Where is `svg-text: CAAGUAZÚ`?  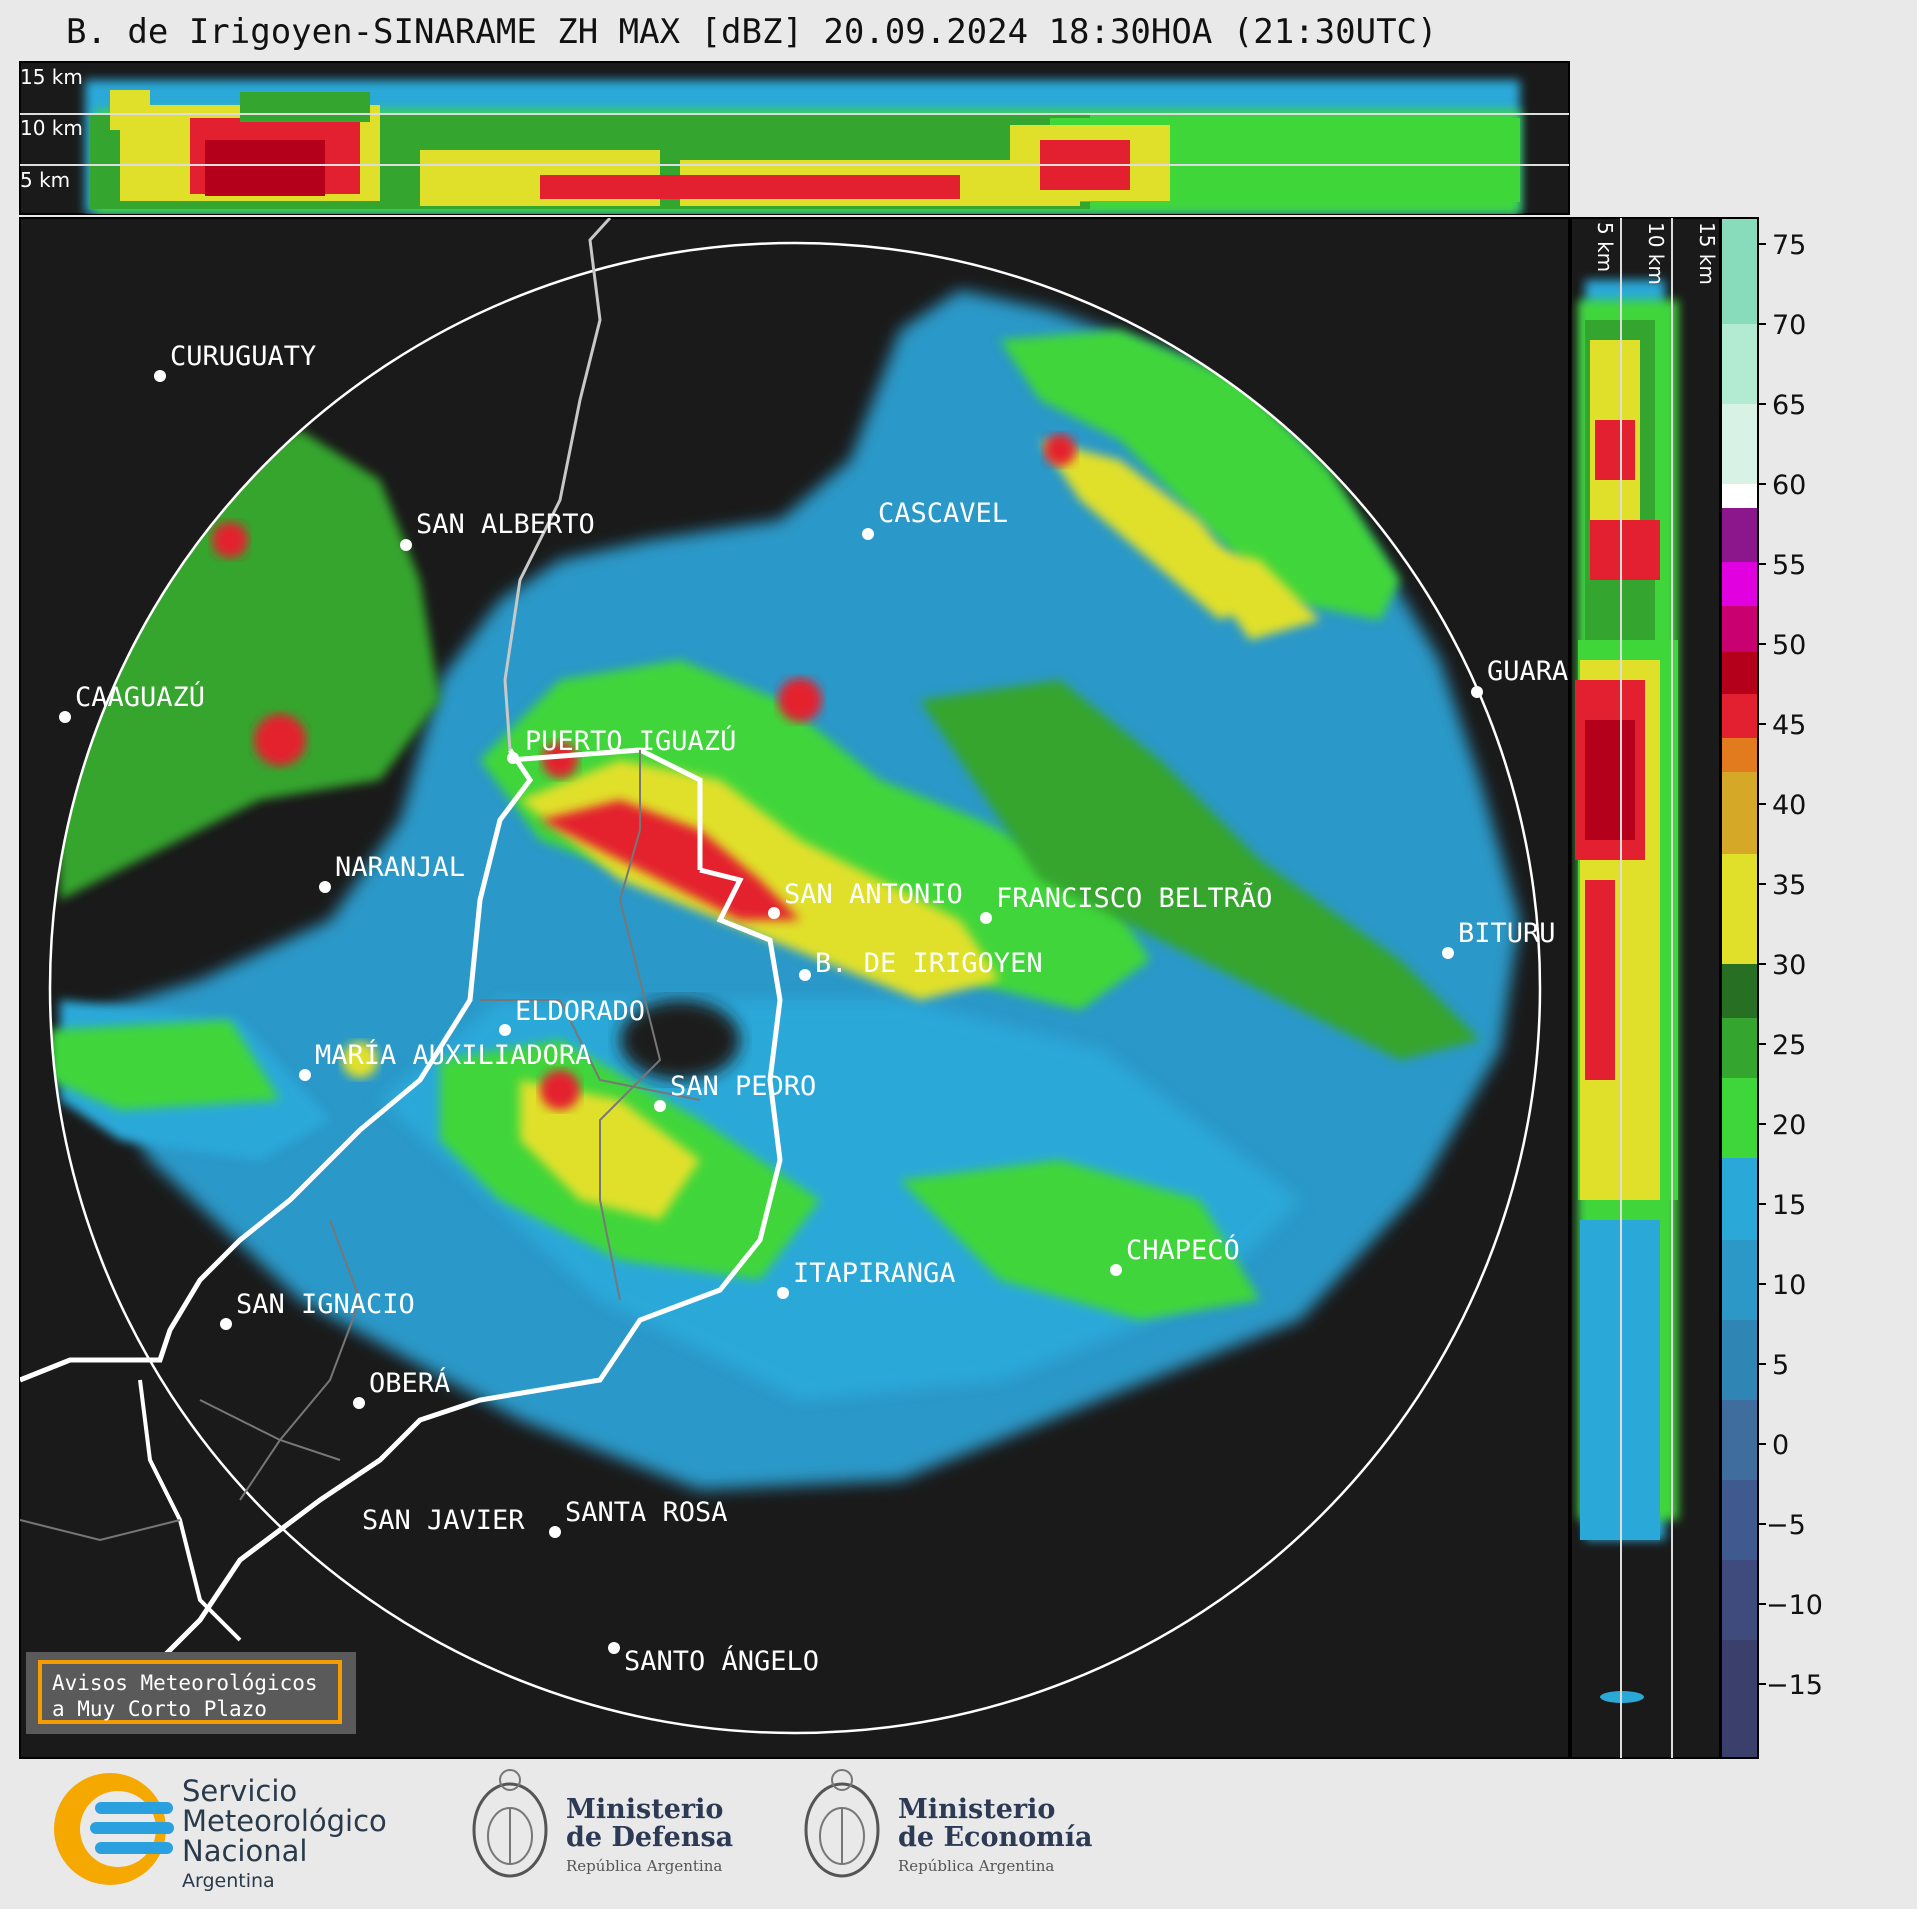 svg-text: CAAGUAZÚ is located at coordinates (140, 697).